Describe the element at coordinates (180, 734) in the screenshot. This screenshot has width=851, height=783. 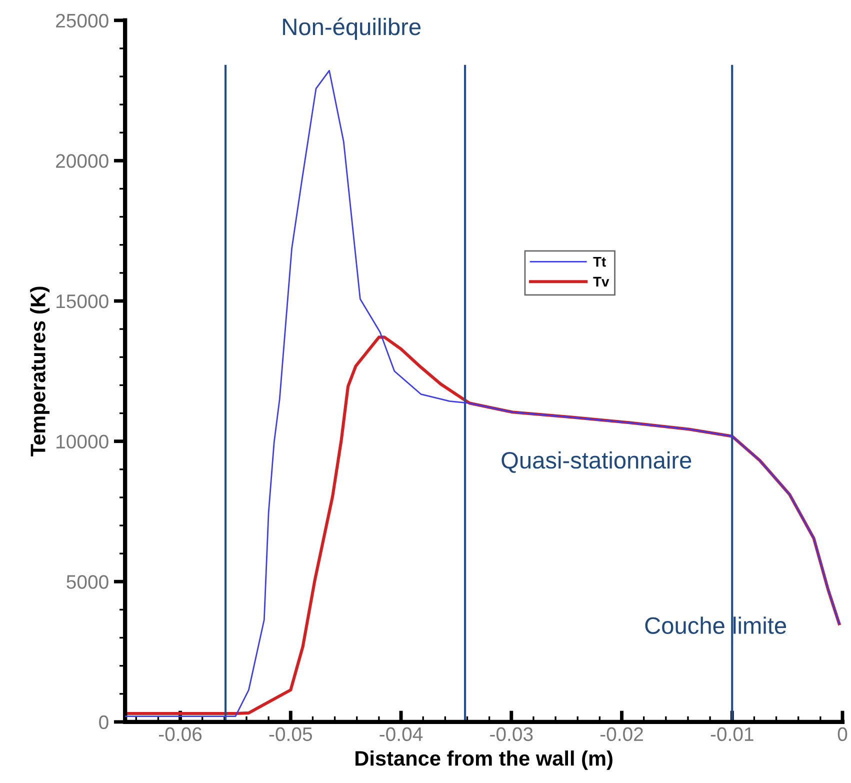
I see `x-tick-label: -0.06` at that location.